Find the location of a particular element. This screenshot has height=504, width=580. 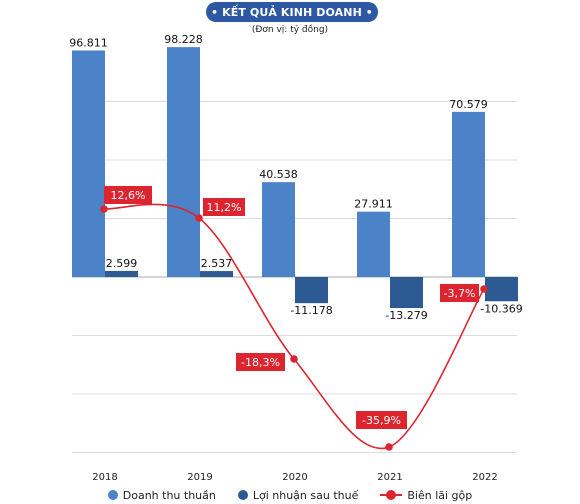

legend-label-revenue: Doanh thu thuần is located at coordinates (169, 495).